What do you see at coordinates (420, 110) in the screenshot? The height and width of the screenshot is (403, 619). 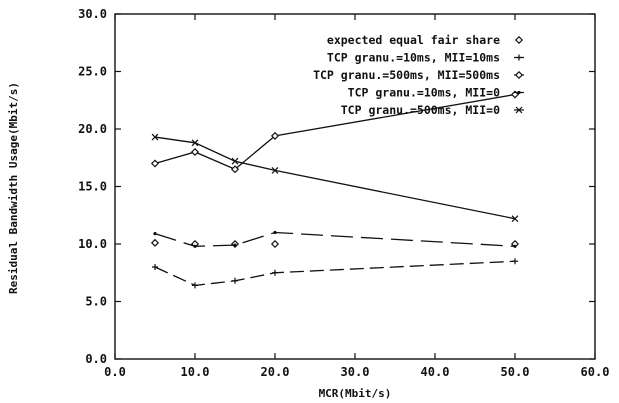 I see `legend-label: TCP granu.=500ms, MII=0` at bounding box center [420, 110].